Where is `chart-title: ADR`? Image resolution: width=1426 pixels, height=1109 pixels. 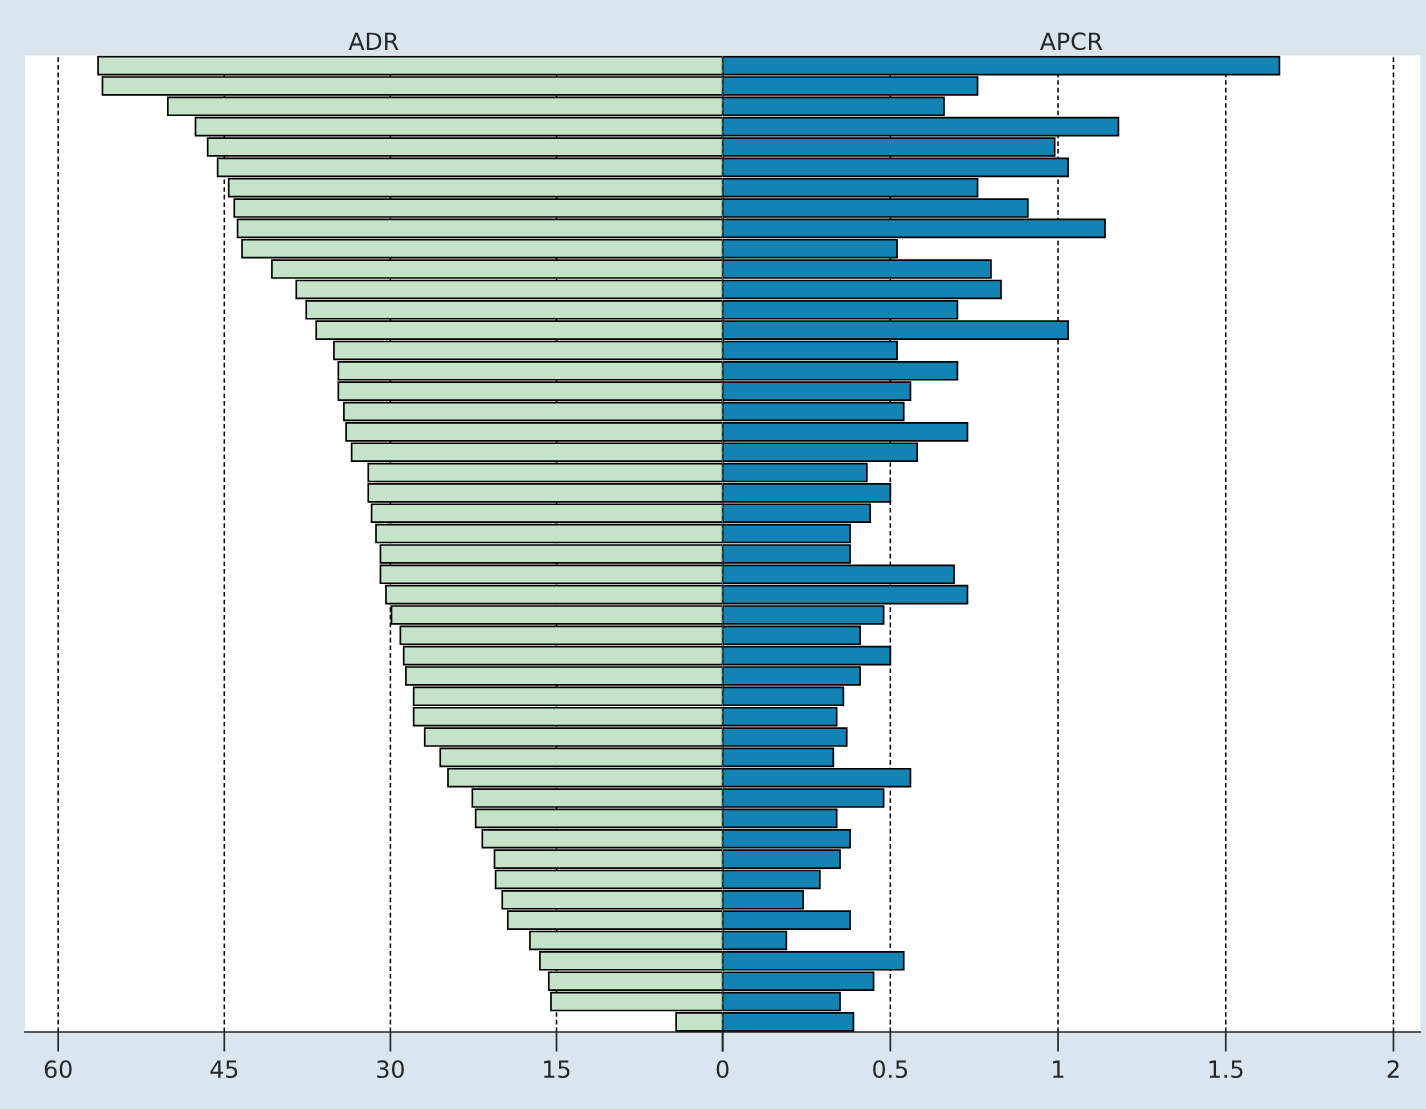
chart-title: ADR is located at coordinates (373, 41).